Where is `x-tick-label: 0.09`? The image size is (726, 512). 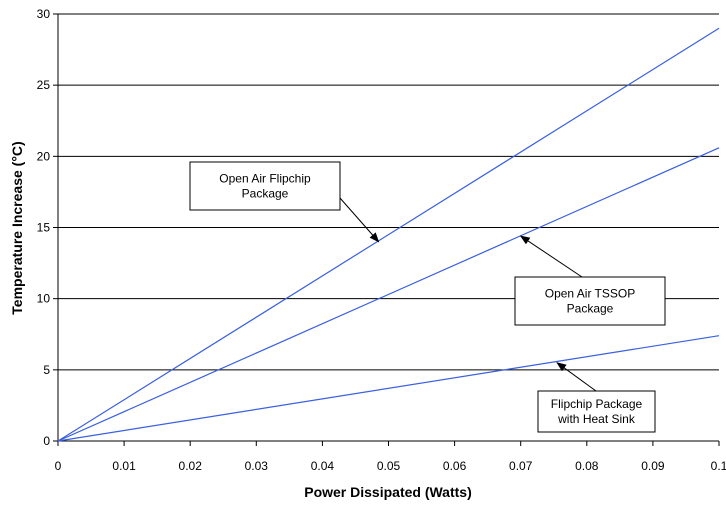
x-tick-label: 0.09 is located at coordinates (653, 466).